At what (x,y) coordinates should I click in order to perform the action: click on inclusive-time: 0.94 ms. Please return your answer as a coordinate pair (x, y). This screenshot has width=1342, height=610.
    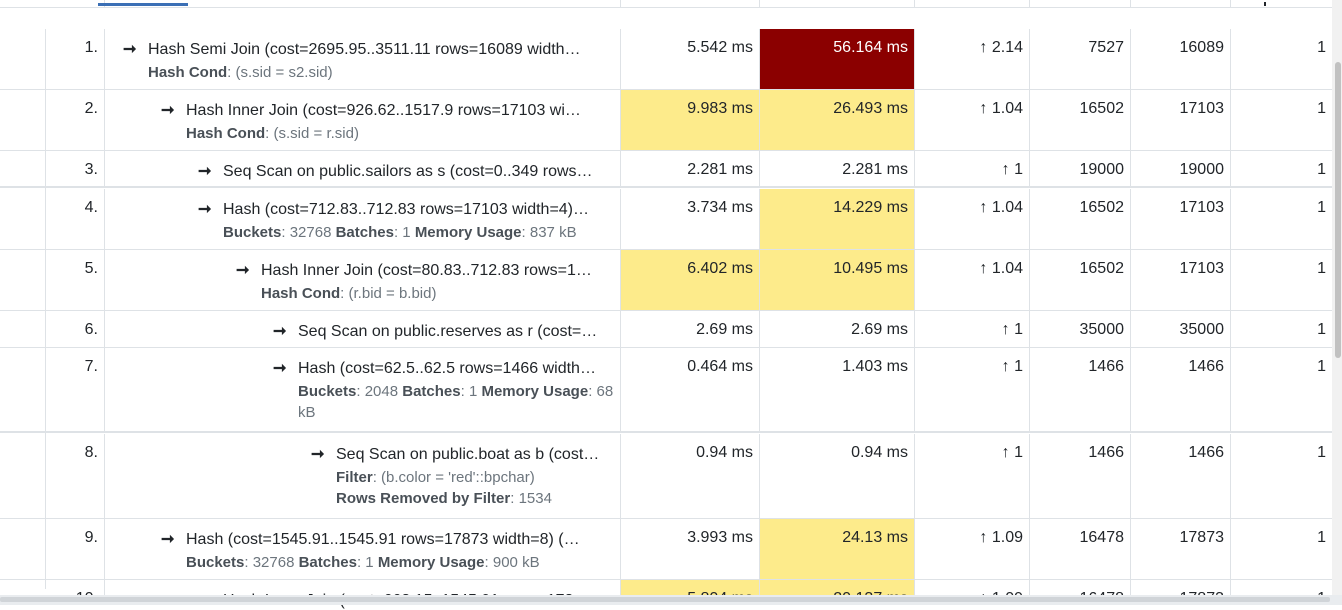
    Looking at the image, I should click on (837, 476).